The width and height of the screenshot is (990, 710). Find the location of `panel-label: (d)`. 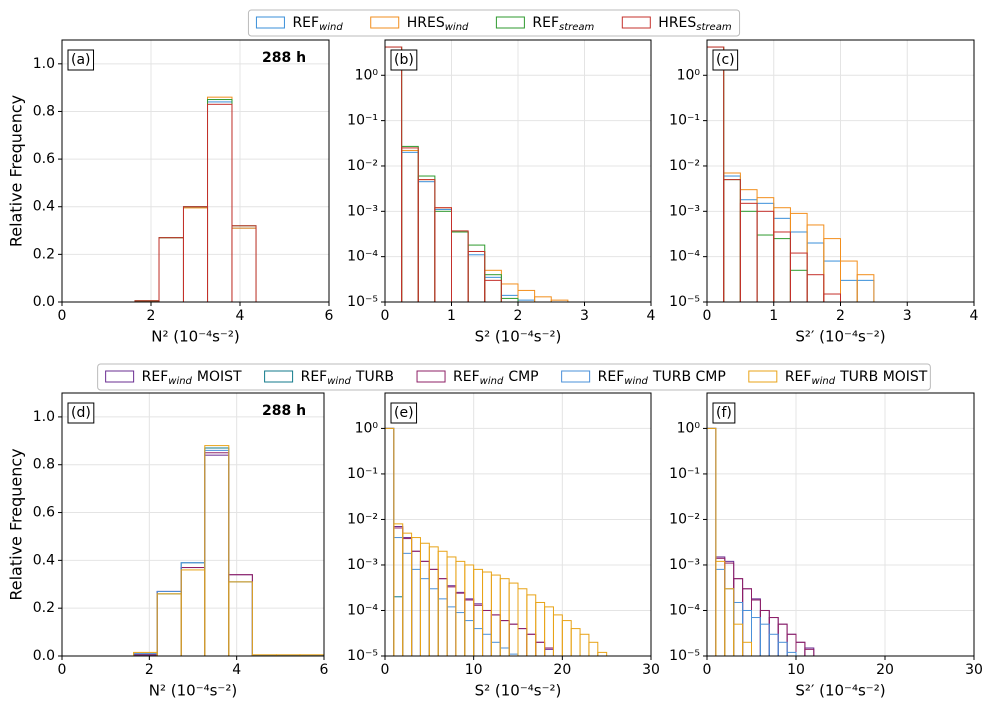

panel-label: (d) is located at coordinates (81, 413).